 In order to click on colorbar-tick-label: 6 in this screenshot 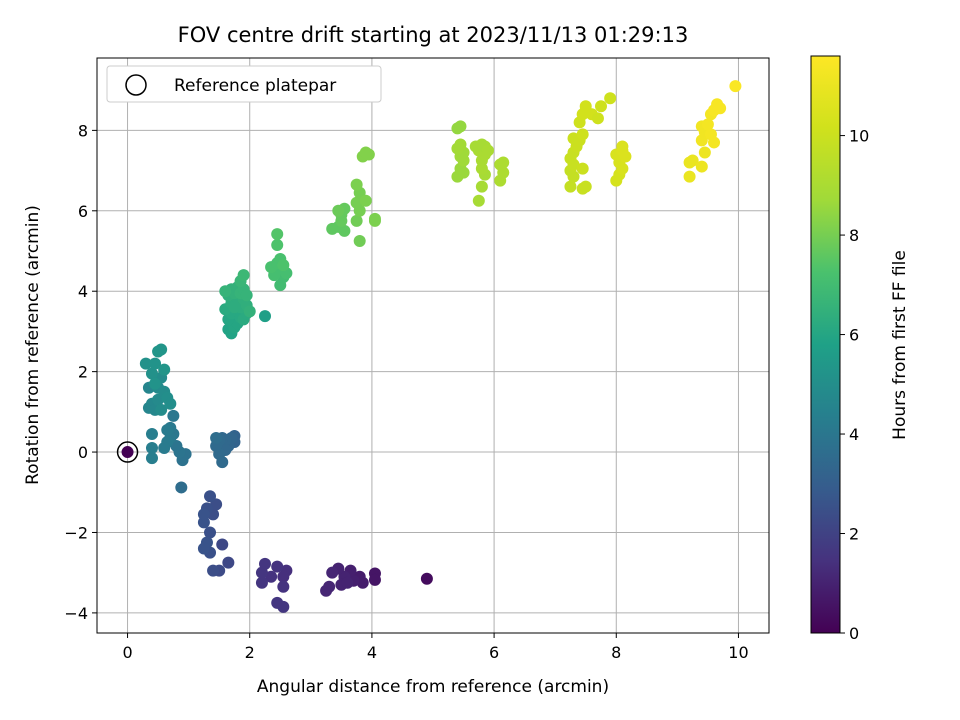, I will do `click(854, 335)`.